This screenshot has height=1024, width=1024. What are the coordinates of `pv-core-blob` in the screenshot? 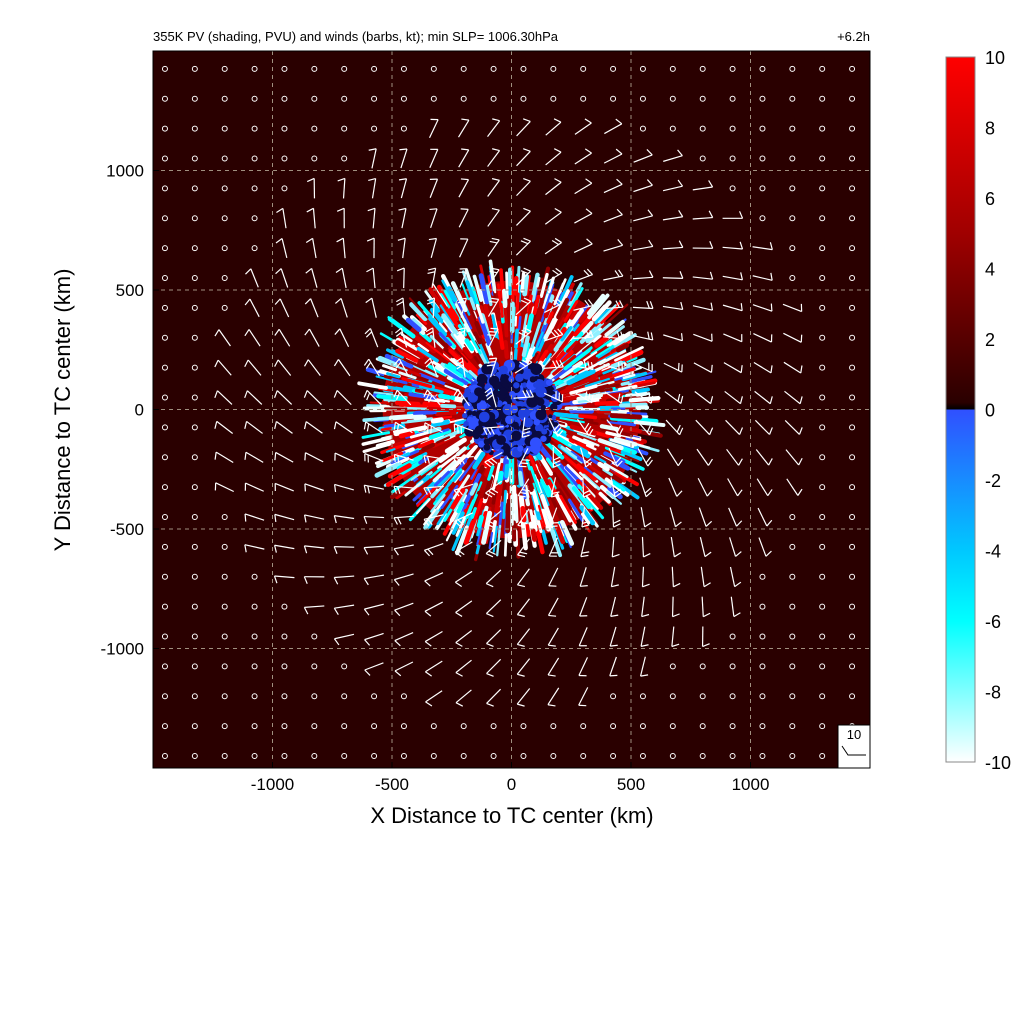 It's located at (504, 379).